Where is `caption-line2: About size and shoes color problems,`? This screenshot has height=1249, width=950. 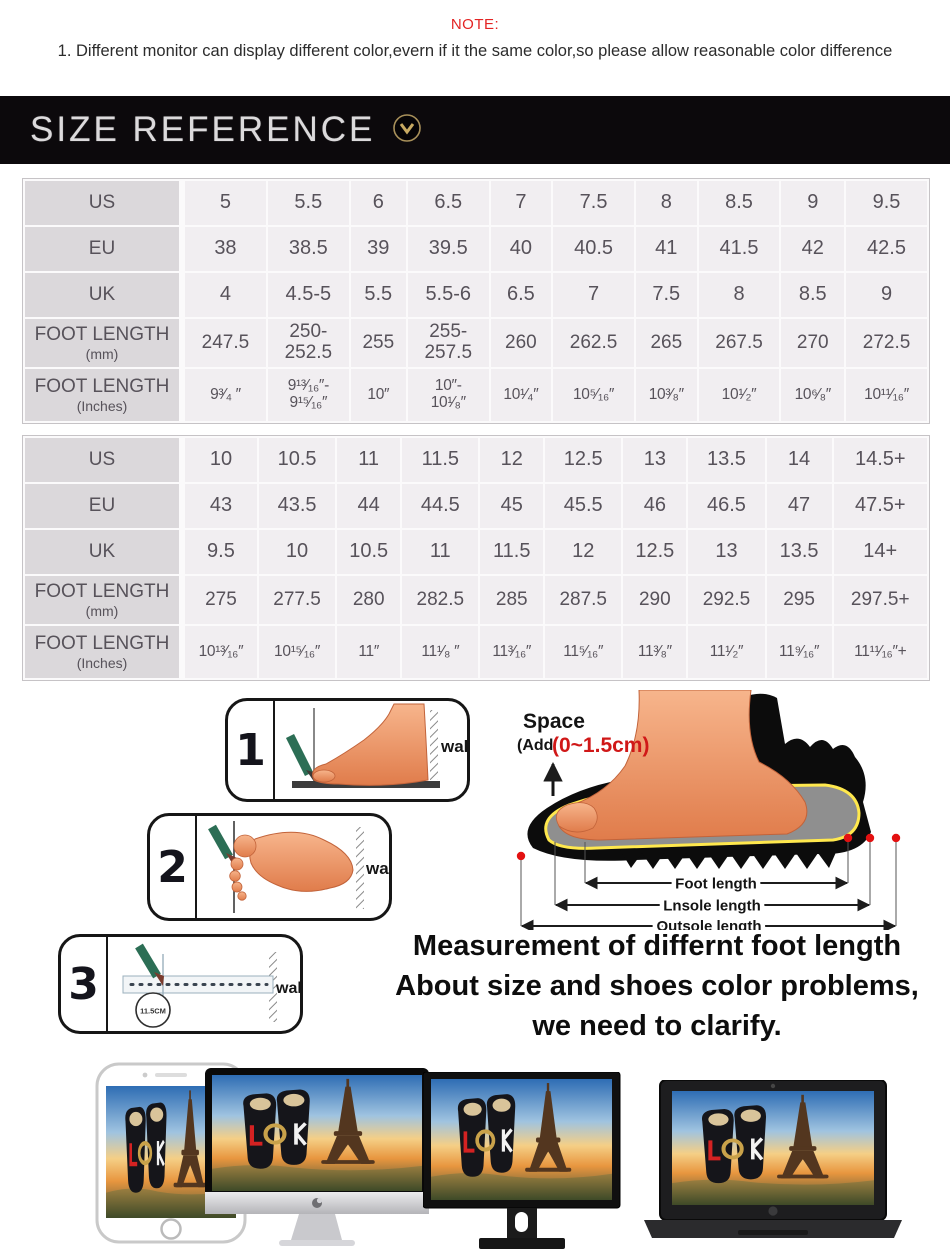
caption-line2: About size and shoes color problems, is located at coordinates (657, 986).